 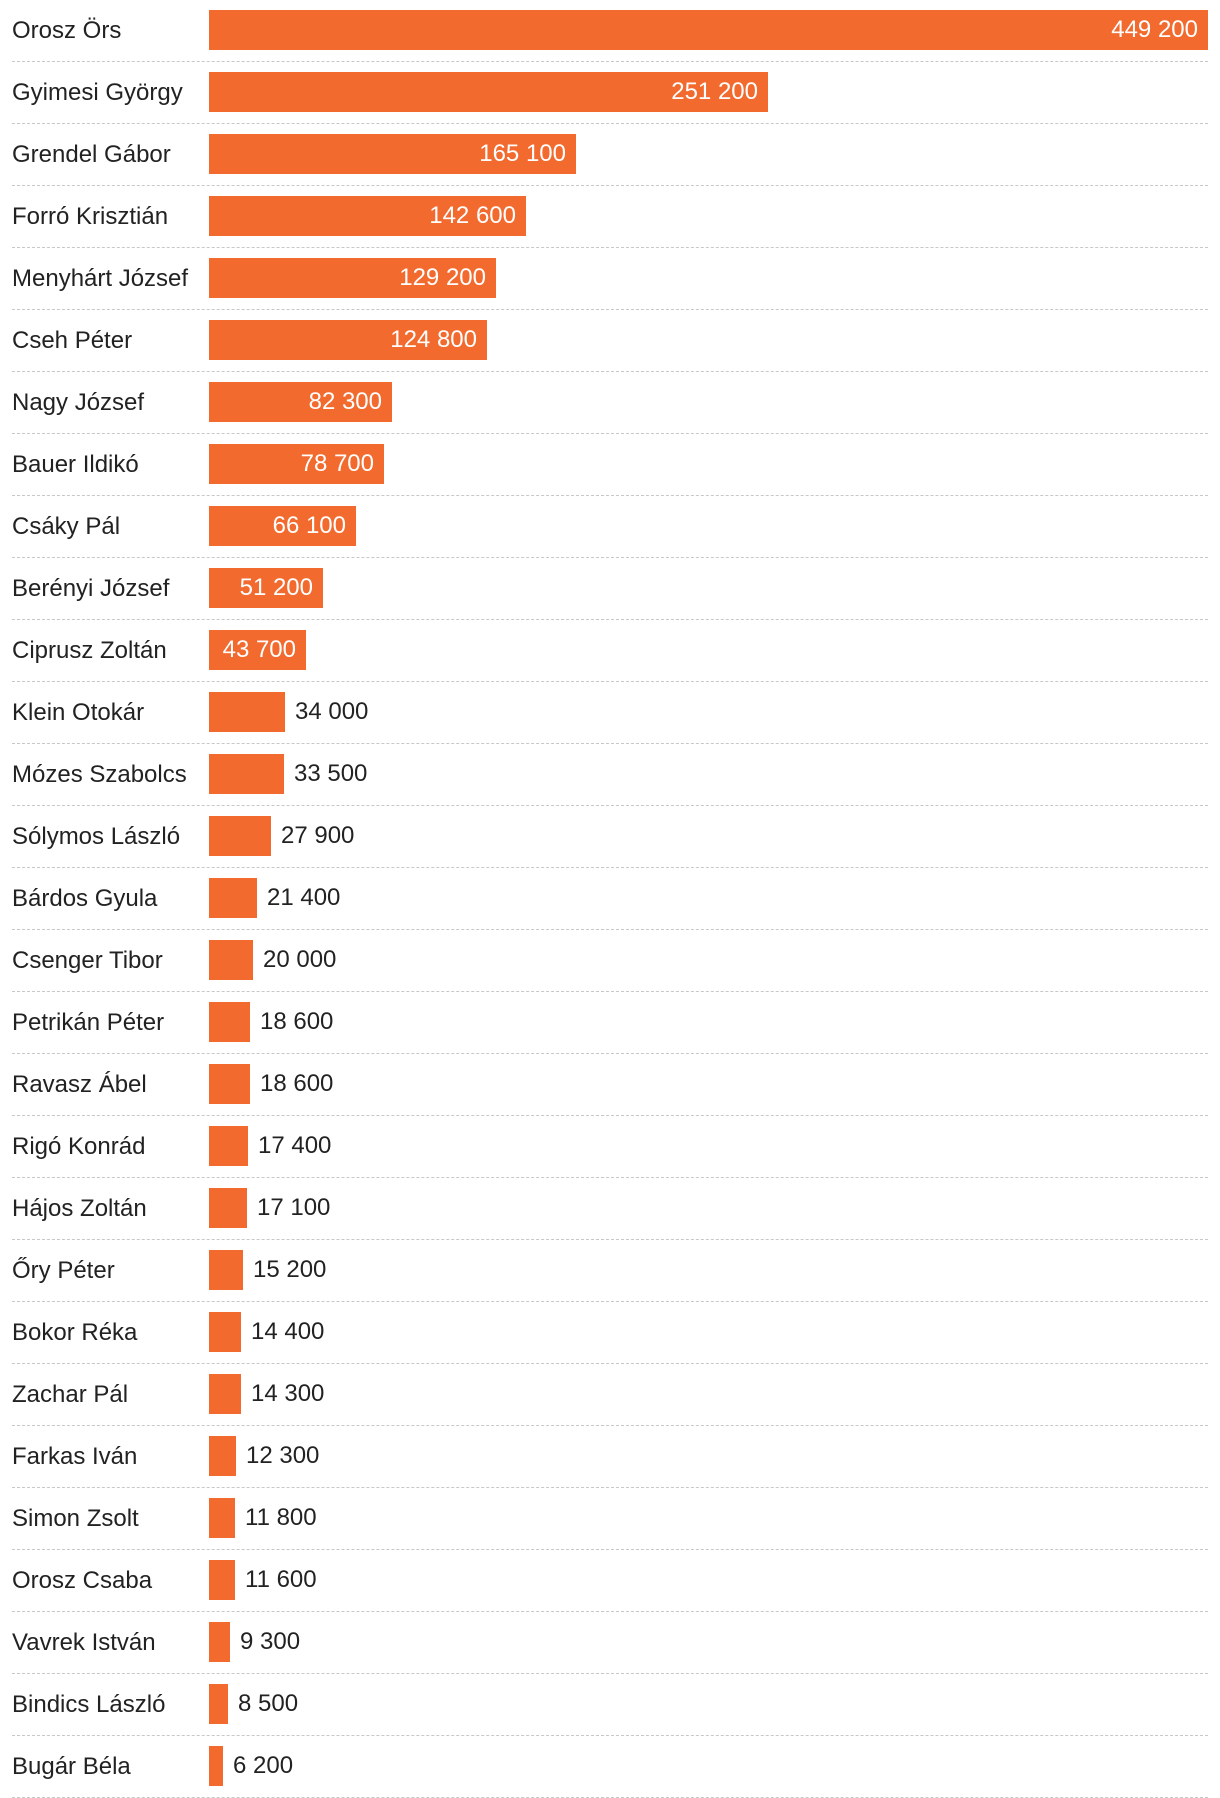 What do you see at coordinates (276, 587) in the screenshot?
I see `value-label: 51 200` at bounding box center [276, 587].